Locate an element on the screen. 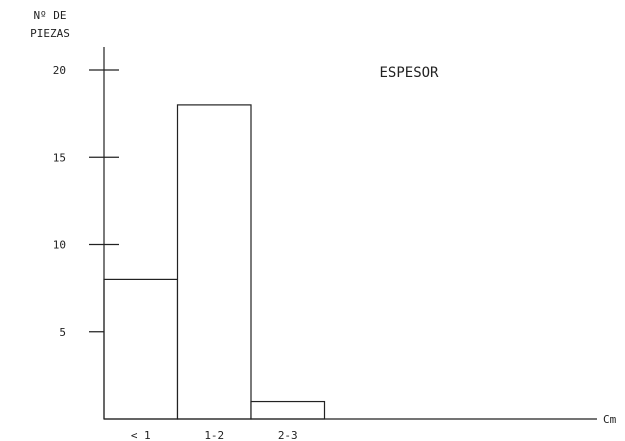 Image resolution: width=625 pixels, height=441 pixels. chart-title: ESPESOR is located at coordinates (409, 73).